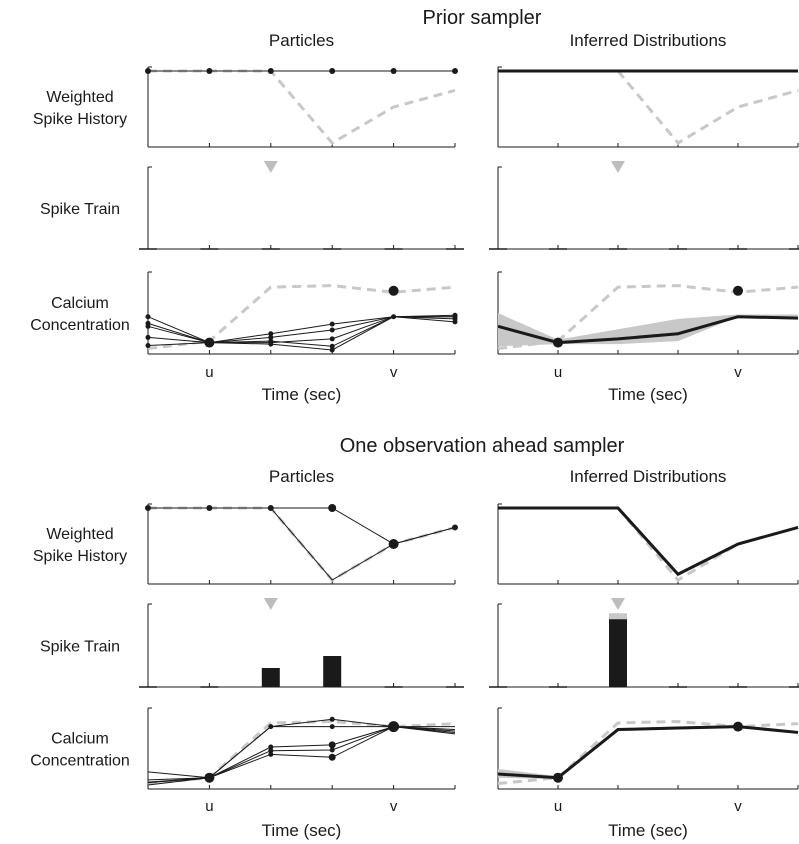  I want to click on row-label: Concentration, so click(80, 761).